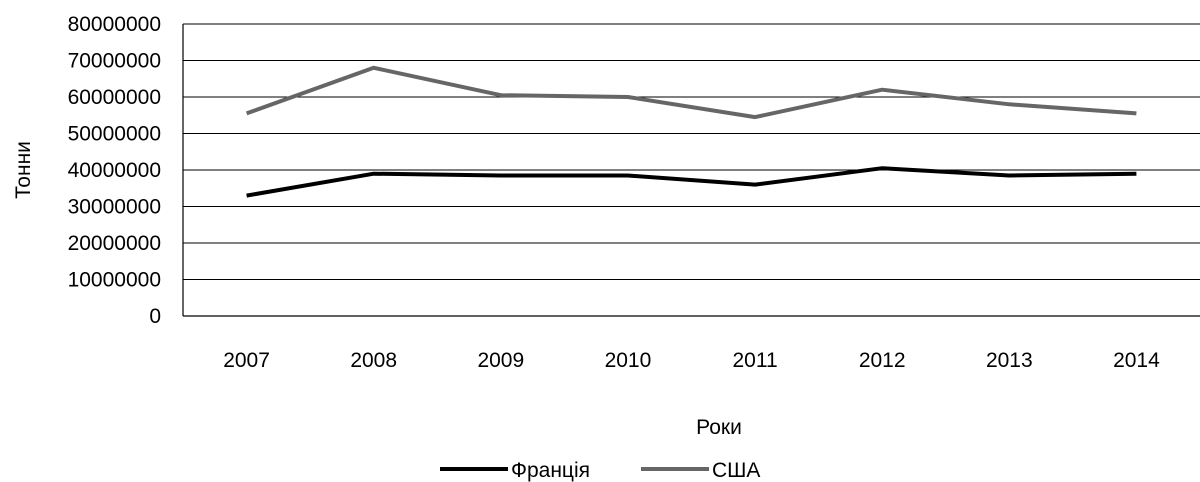  I want to click on x-tick-label: 2007, so click(246, 360).